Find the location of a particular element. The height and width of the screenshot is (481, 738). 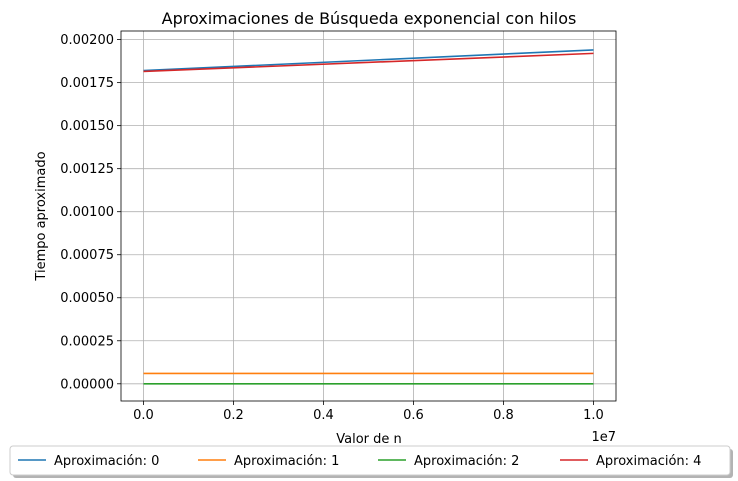

y-tick-label: 0.00025 is located at coordinates (87, 341).